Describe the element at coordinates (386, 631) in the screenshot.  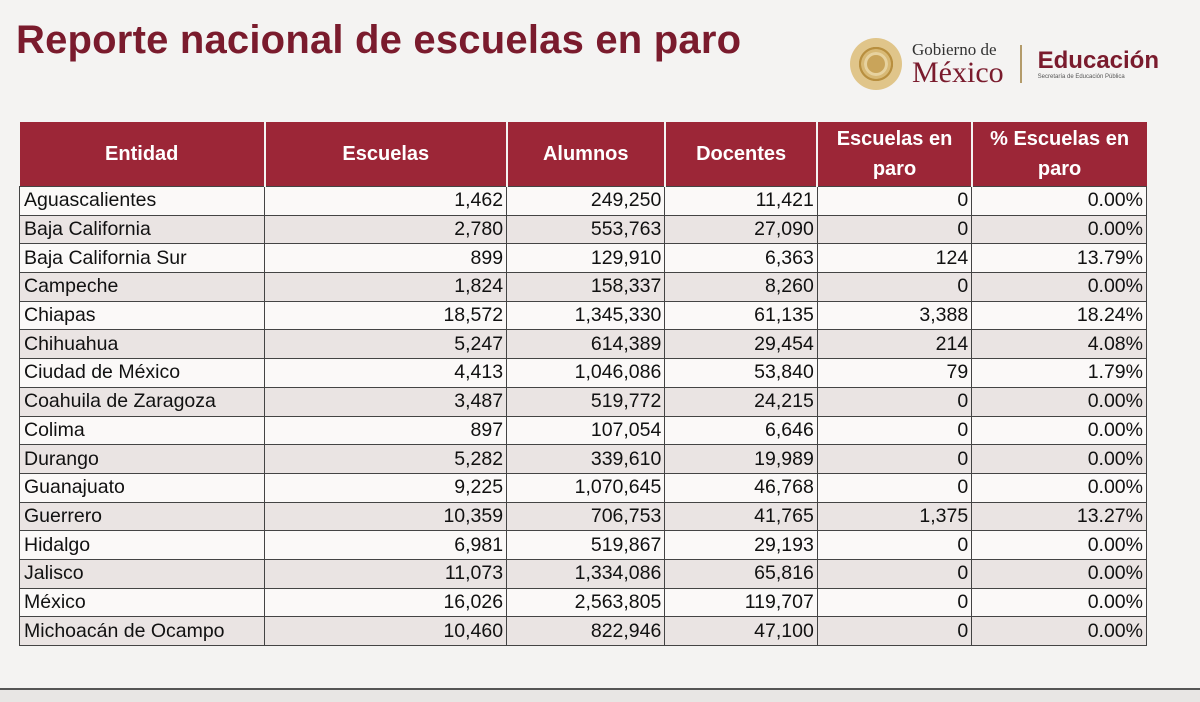
I see `cell-escuelas: 10,460` at that location.